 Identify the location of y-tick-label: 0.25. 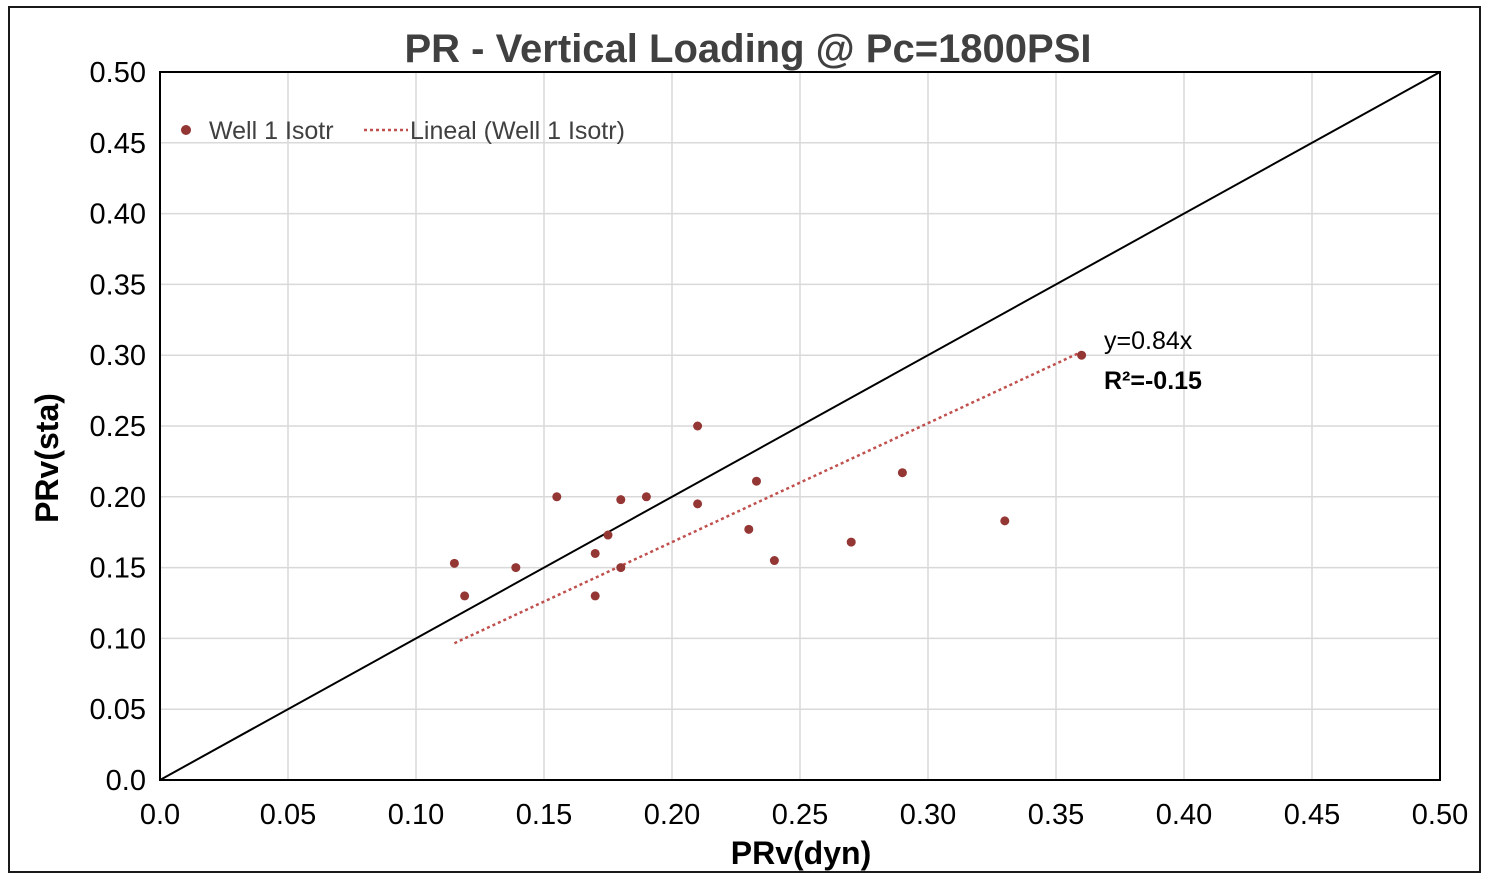
(118, 427).